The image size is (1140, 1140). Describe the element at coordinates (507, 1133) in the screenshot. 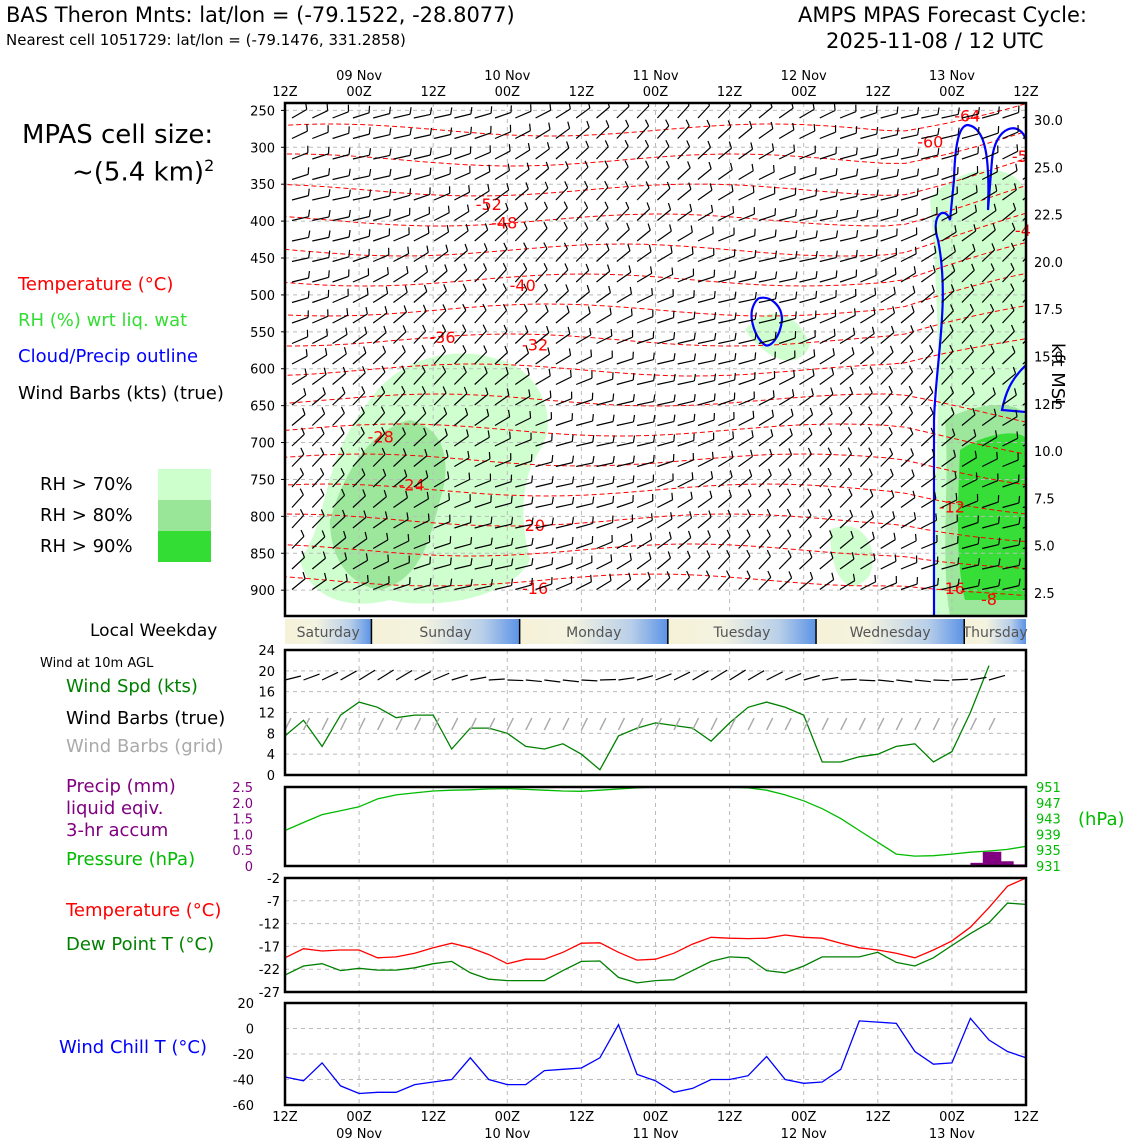

I see `bottom-date-label: 10 Nov` at that location.